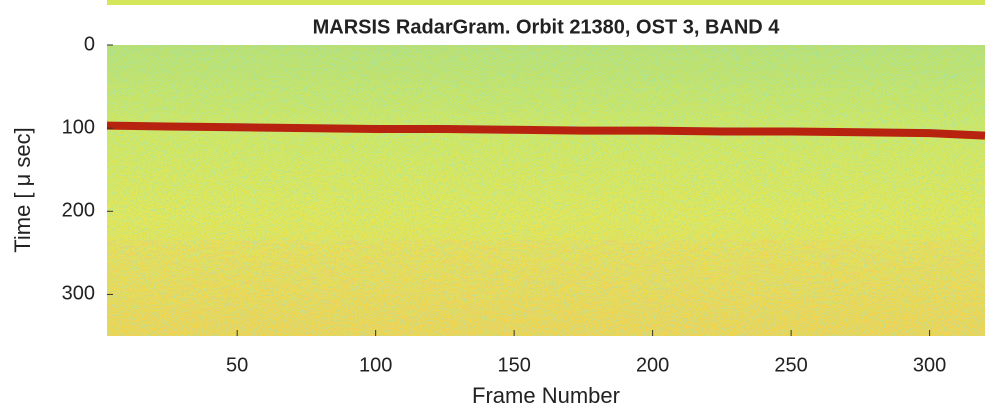 The width and height of the screenshot is (986, 410). Describe the element at coordinates (546, 2) in the screenshot. I see `upper-strip` at that location.